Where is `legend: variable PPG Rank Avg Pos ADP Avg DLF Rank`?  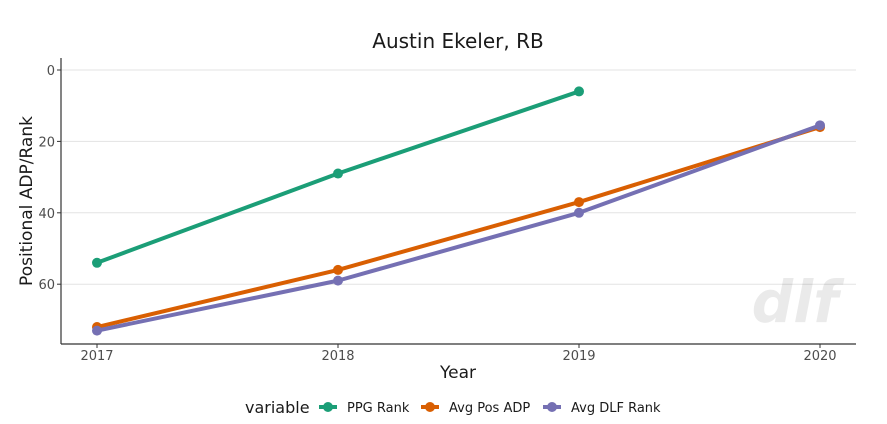 legend: variable PPG Rank Avg Pos ADP Avg DLF Rank is located at coordinates (453, 407).